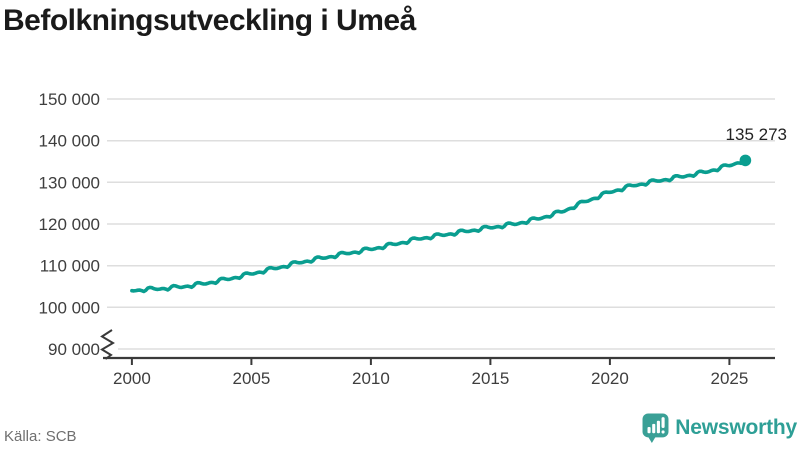 This screenshot has height=450, width=800. I want to click on x-axis-tick-label: 2010, so click(371, 378).